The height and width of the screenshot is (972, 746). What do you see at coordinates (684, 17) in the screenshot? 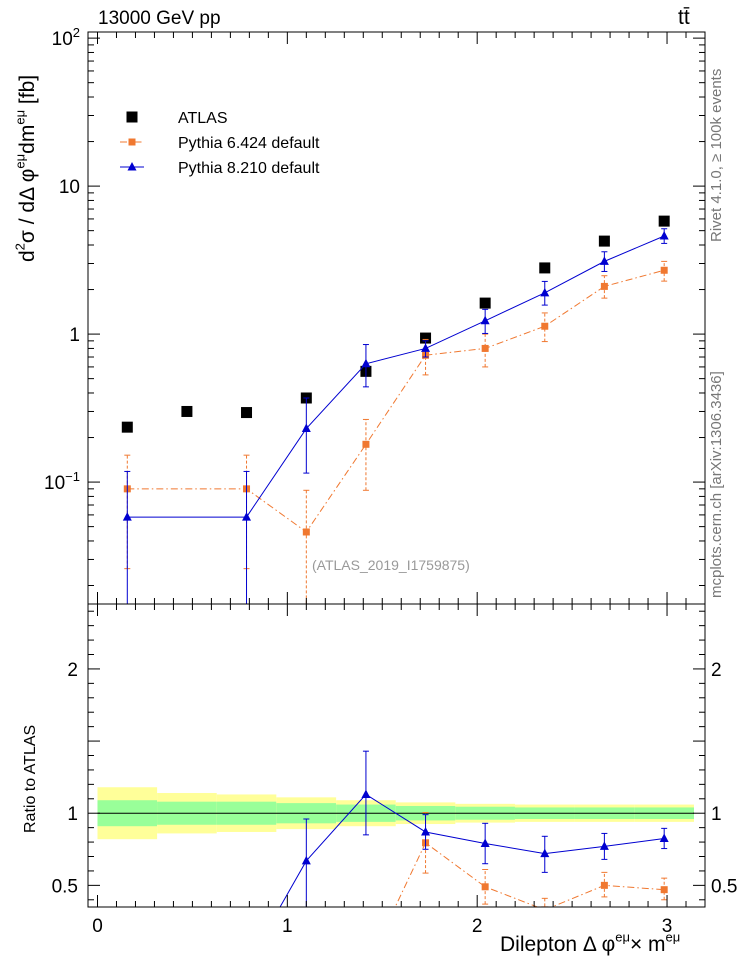
I see `process-label: tt̄` at bounding box center [684, 17].